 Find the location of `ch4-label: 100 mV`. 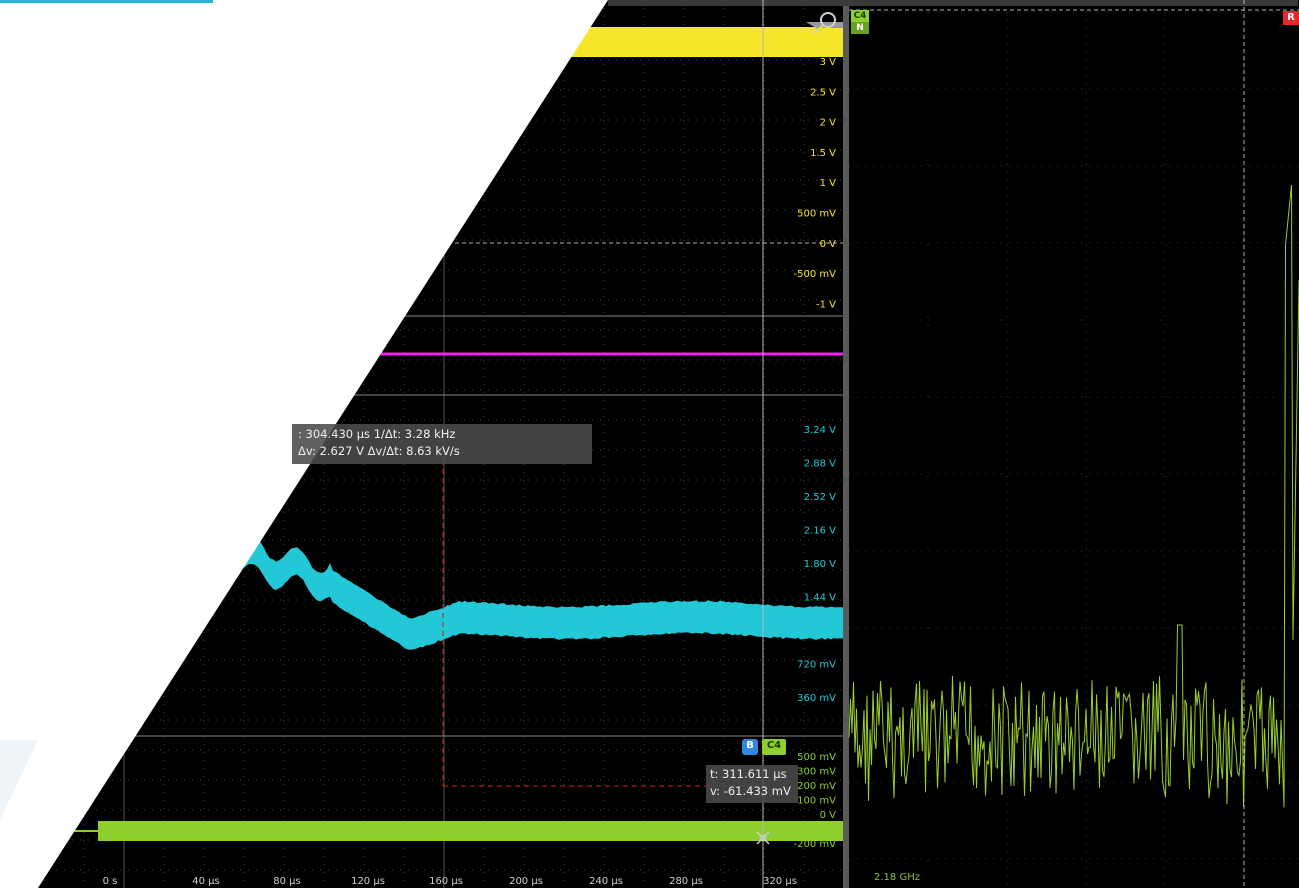

ch4-label: 100 mV is located at coordinates (816, 801).